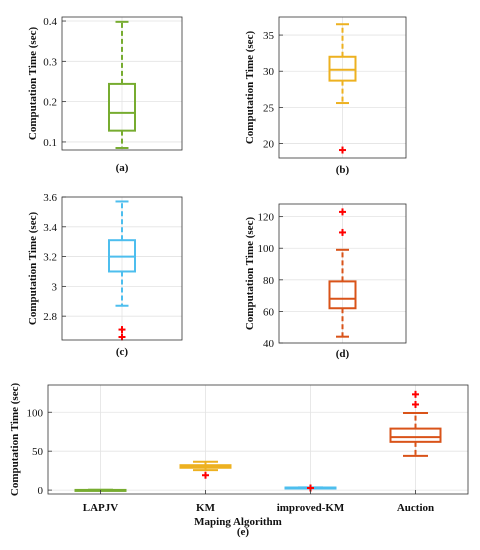 The width and height of the screenshot is (480, 550). I want to click on y-tick-label: 3, so click(55, 287).